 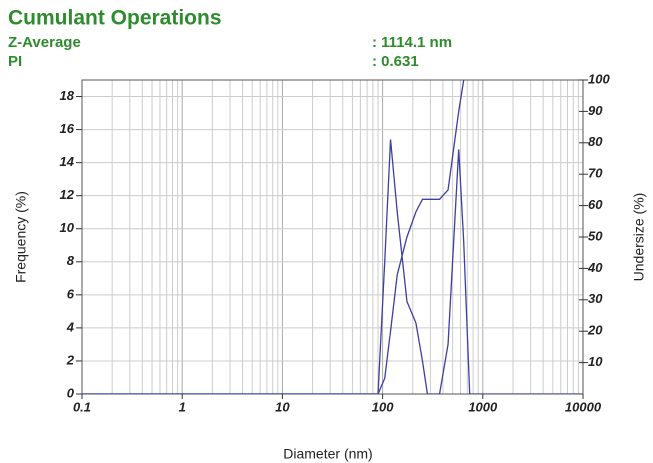 What do you see at coordinates (15, 61) in the screenshot?
I see `annotation-label: PI` at bounding box center [15, 61].